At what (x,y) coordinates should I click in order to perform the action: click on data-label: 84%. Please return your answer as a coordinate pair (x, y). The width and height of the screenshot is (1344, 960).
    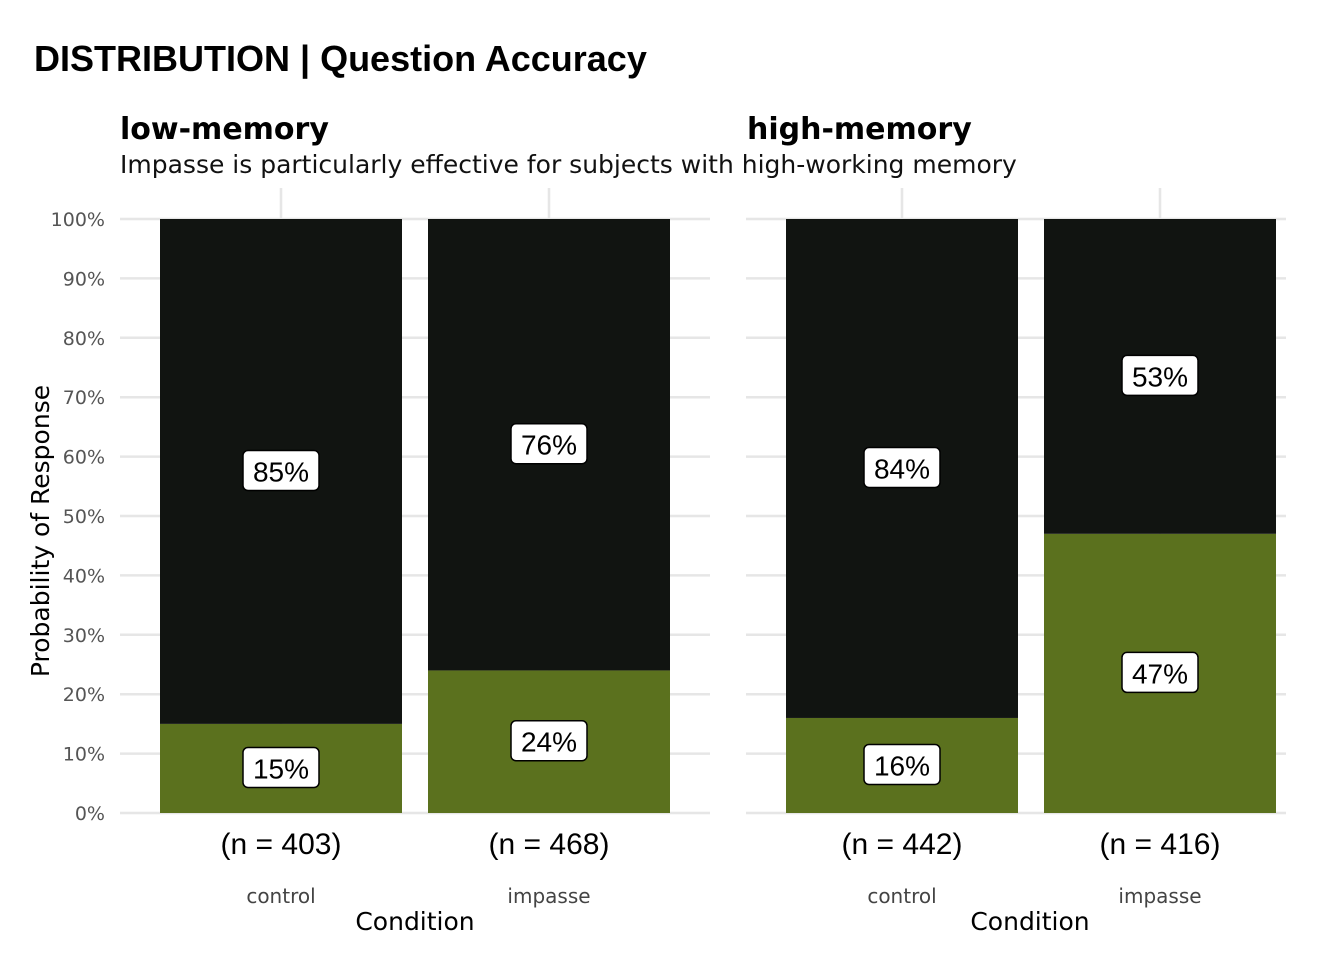
    Looking at the image, I should click on (902, 468).